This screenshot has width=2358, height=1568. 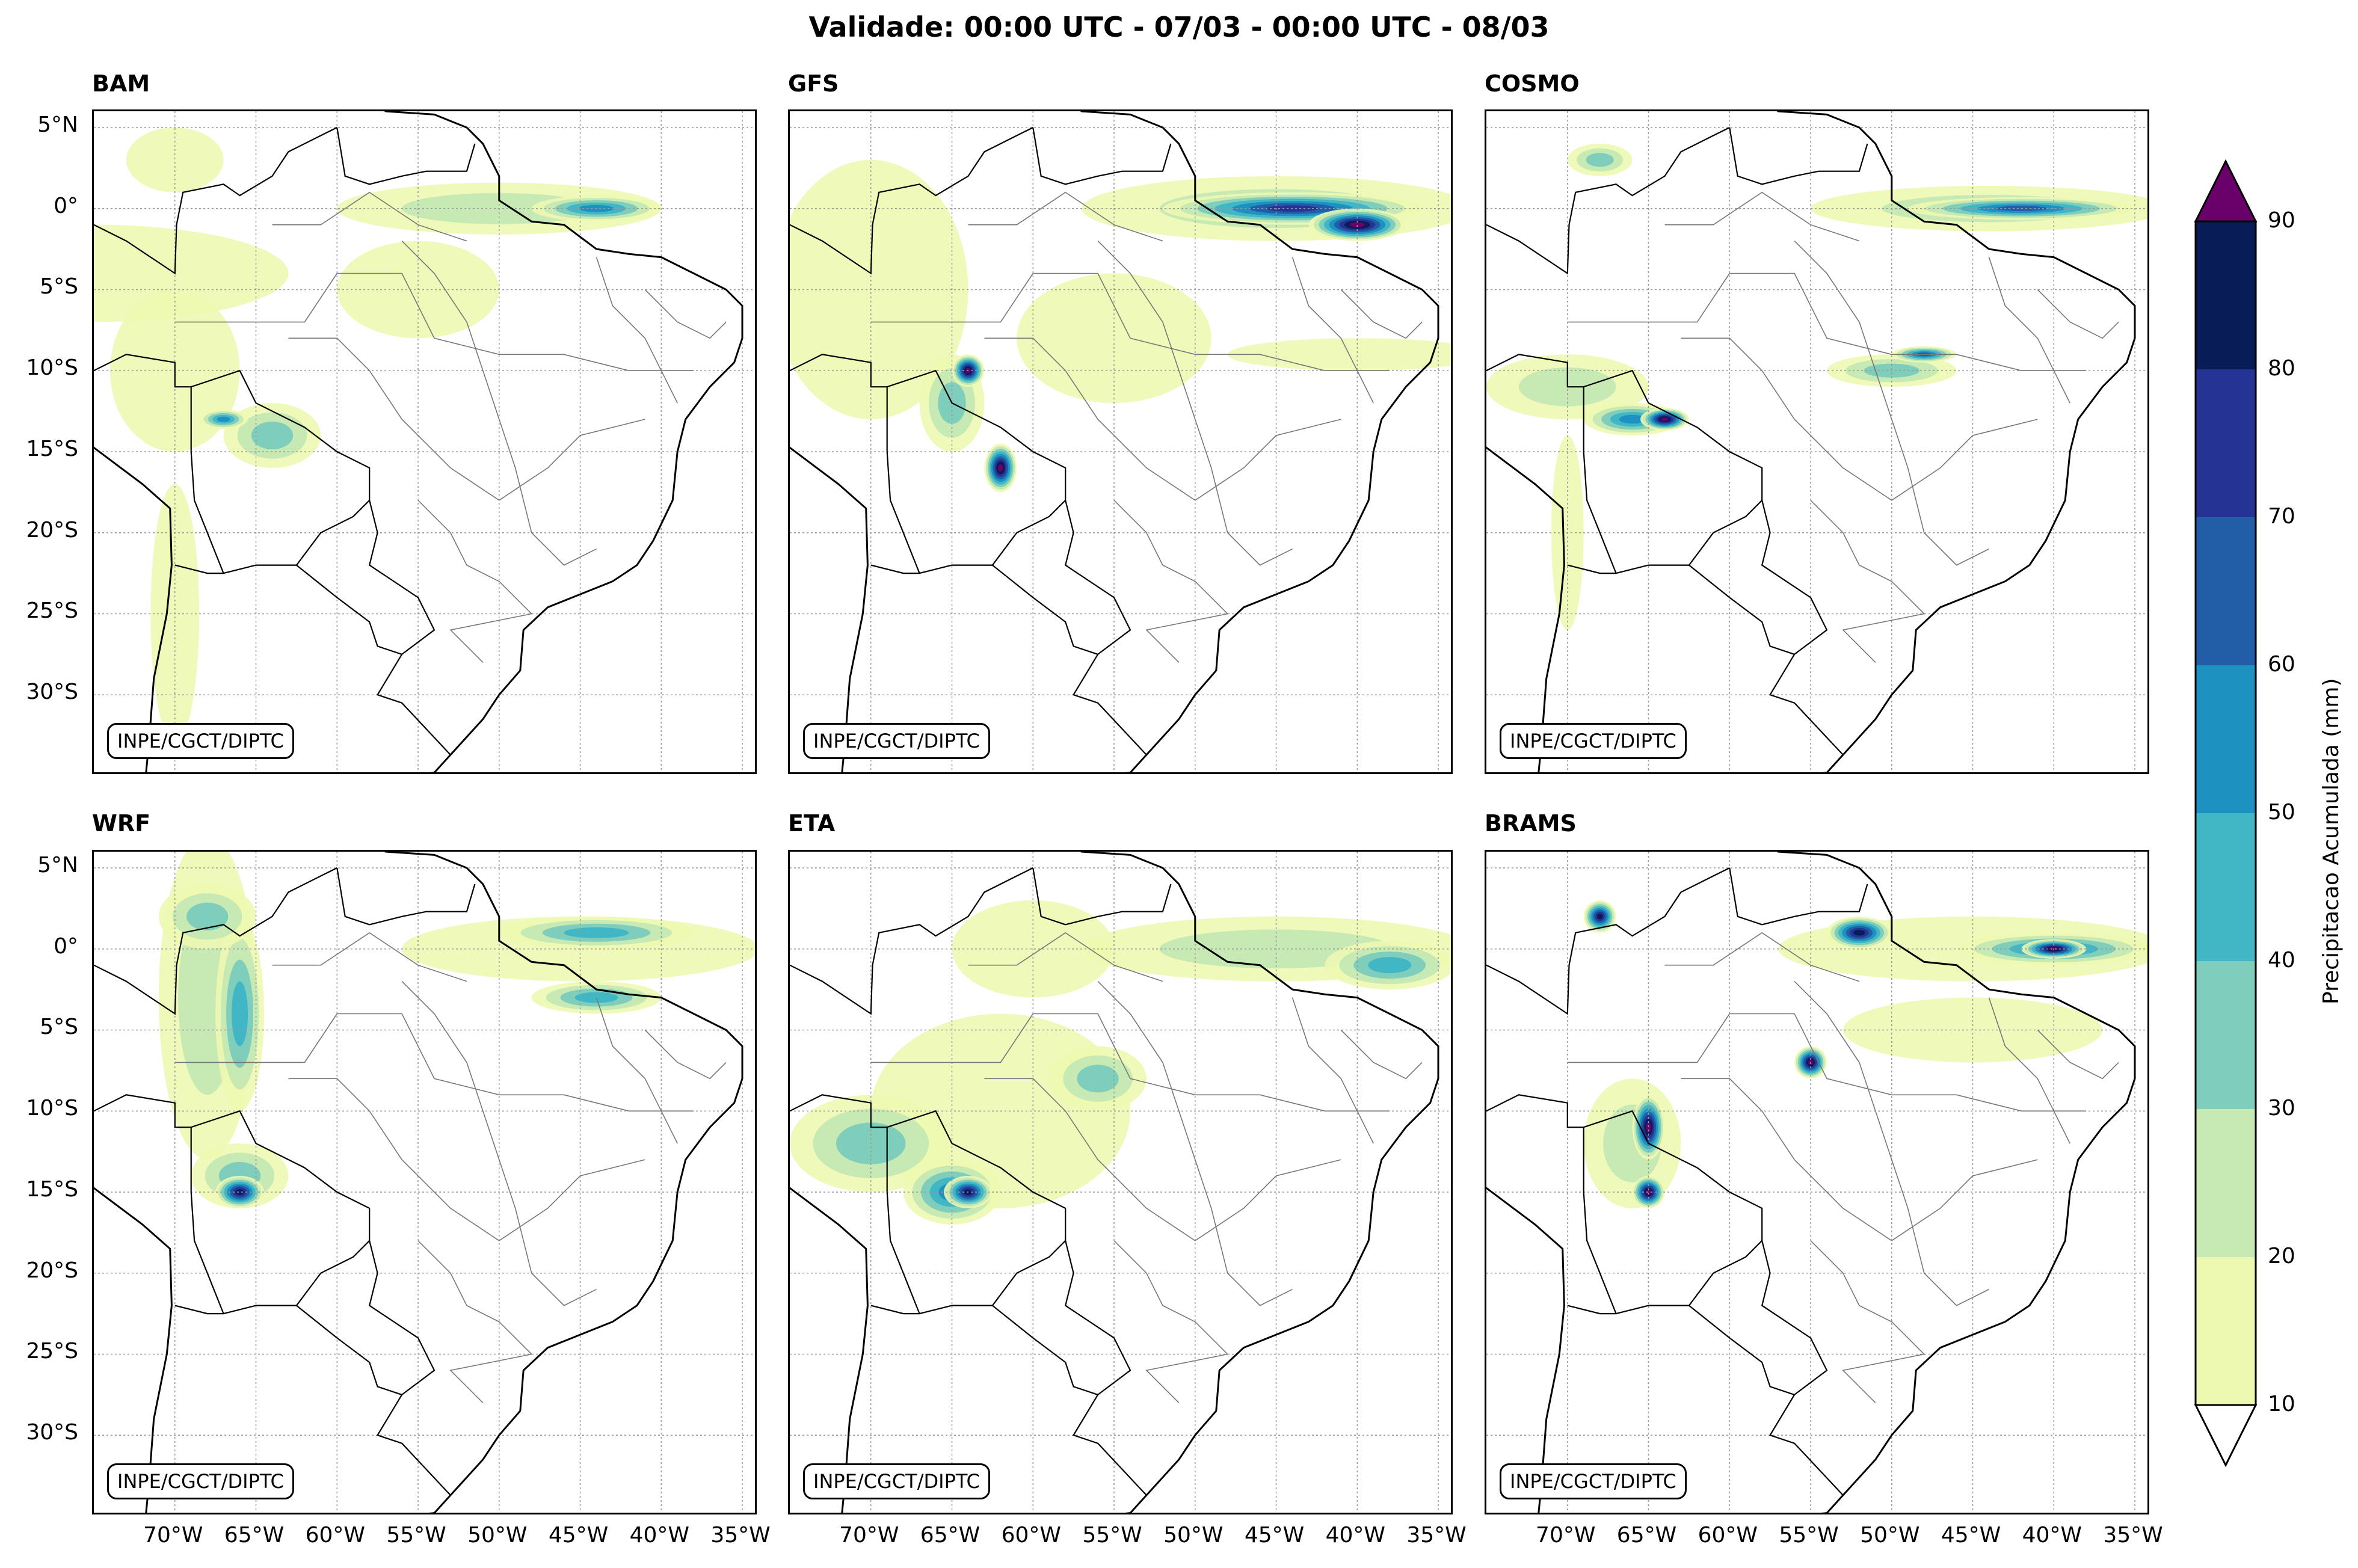 What do you see at coordinates (52, 449) in the screenshot?
I see `lat-tick-label: 15°S` at bounding box center [52, 449].